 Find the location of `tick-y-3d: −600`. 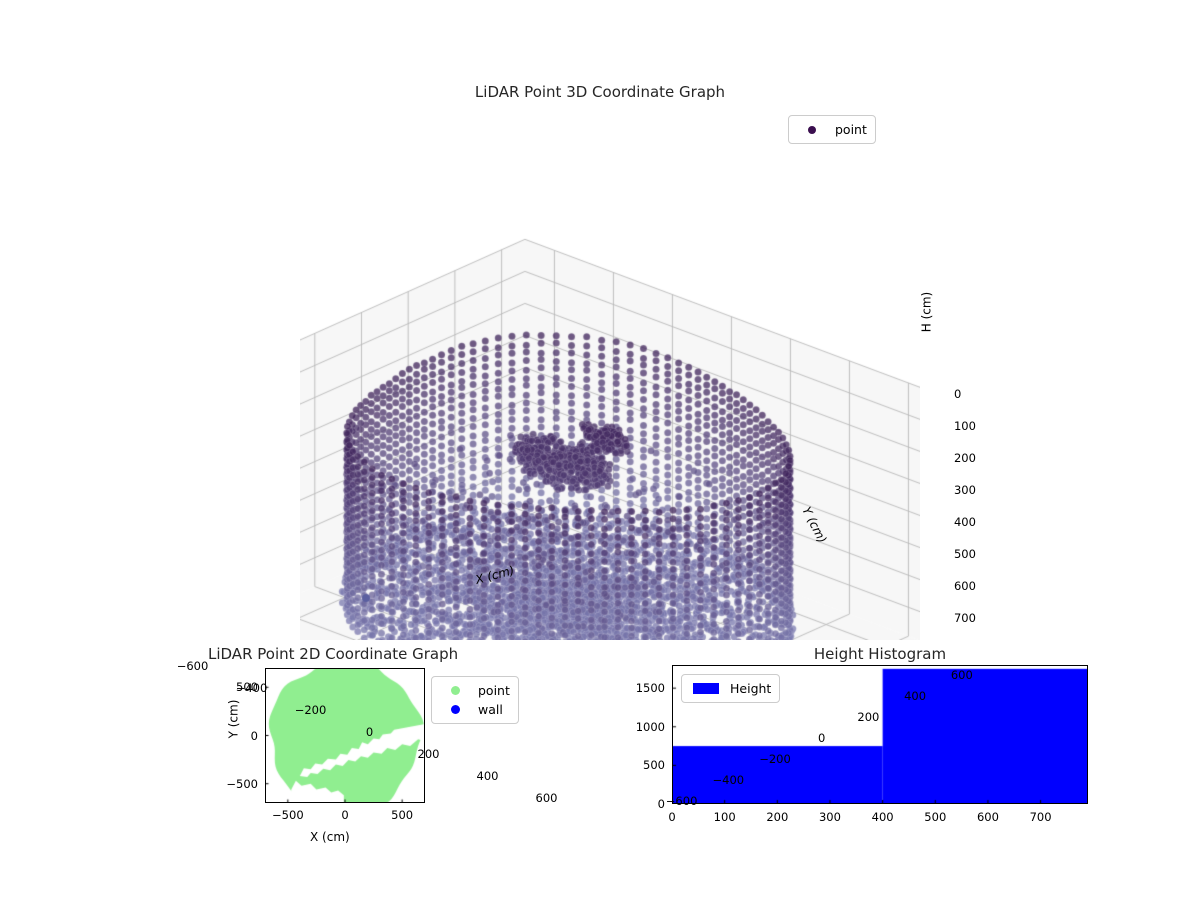

tick-y-3d: −600 is located at coordinates (681, 800).